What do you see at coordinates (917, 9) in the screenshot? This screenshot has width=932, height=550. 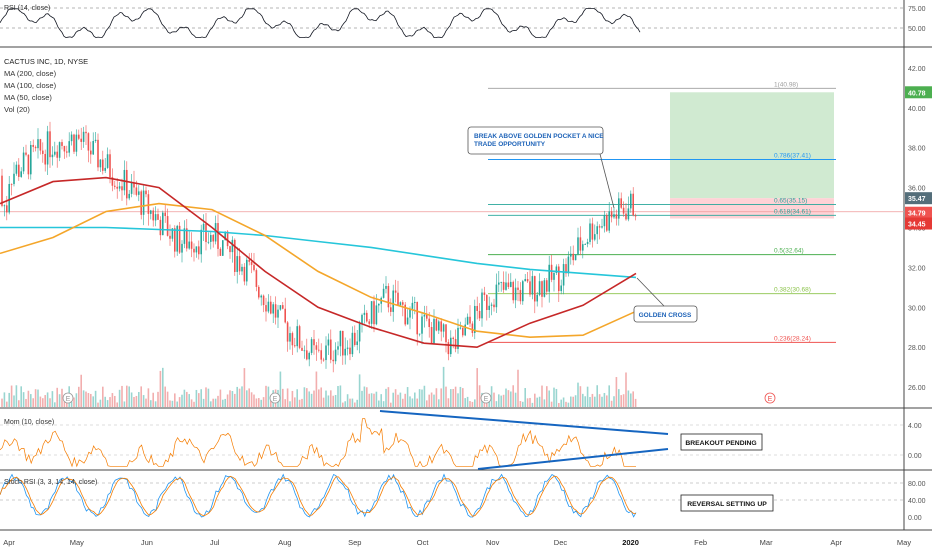 I see `rsi-tick-label: 75.00` at bounding box center [917, 9].